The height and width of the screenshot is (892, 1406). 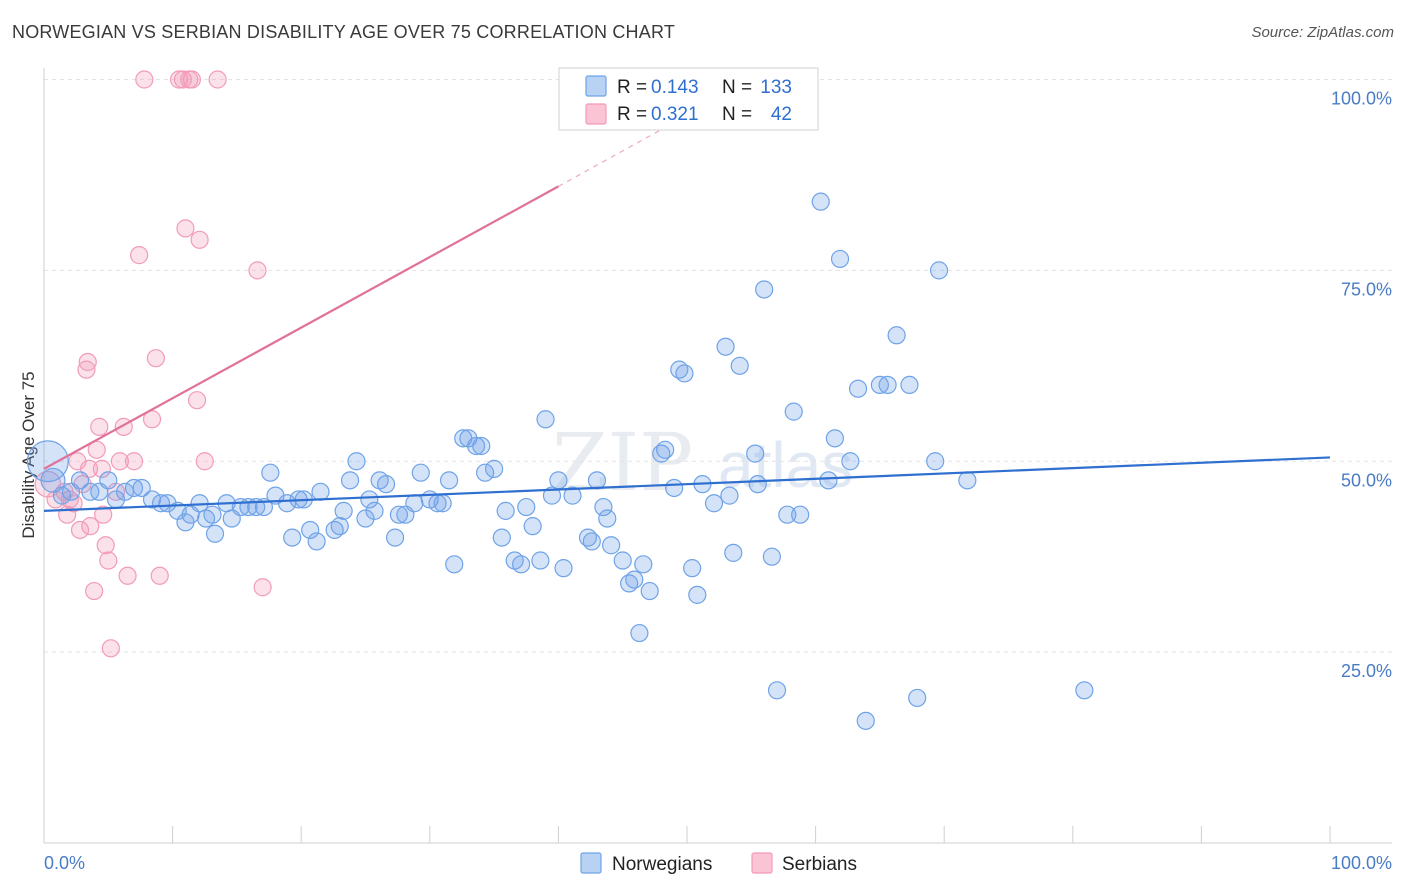 I want to click on x-tick-label-0: 0.0%, so click(x=64, y=863).